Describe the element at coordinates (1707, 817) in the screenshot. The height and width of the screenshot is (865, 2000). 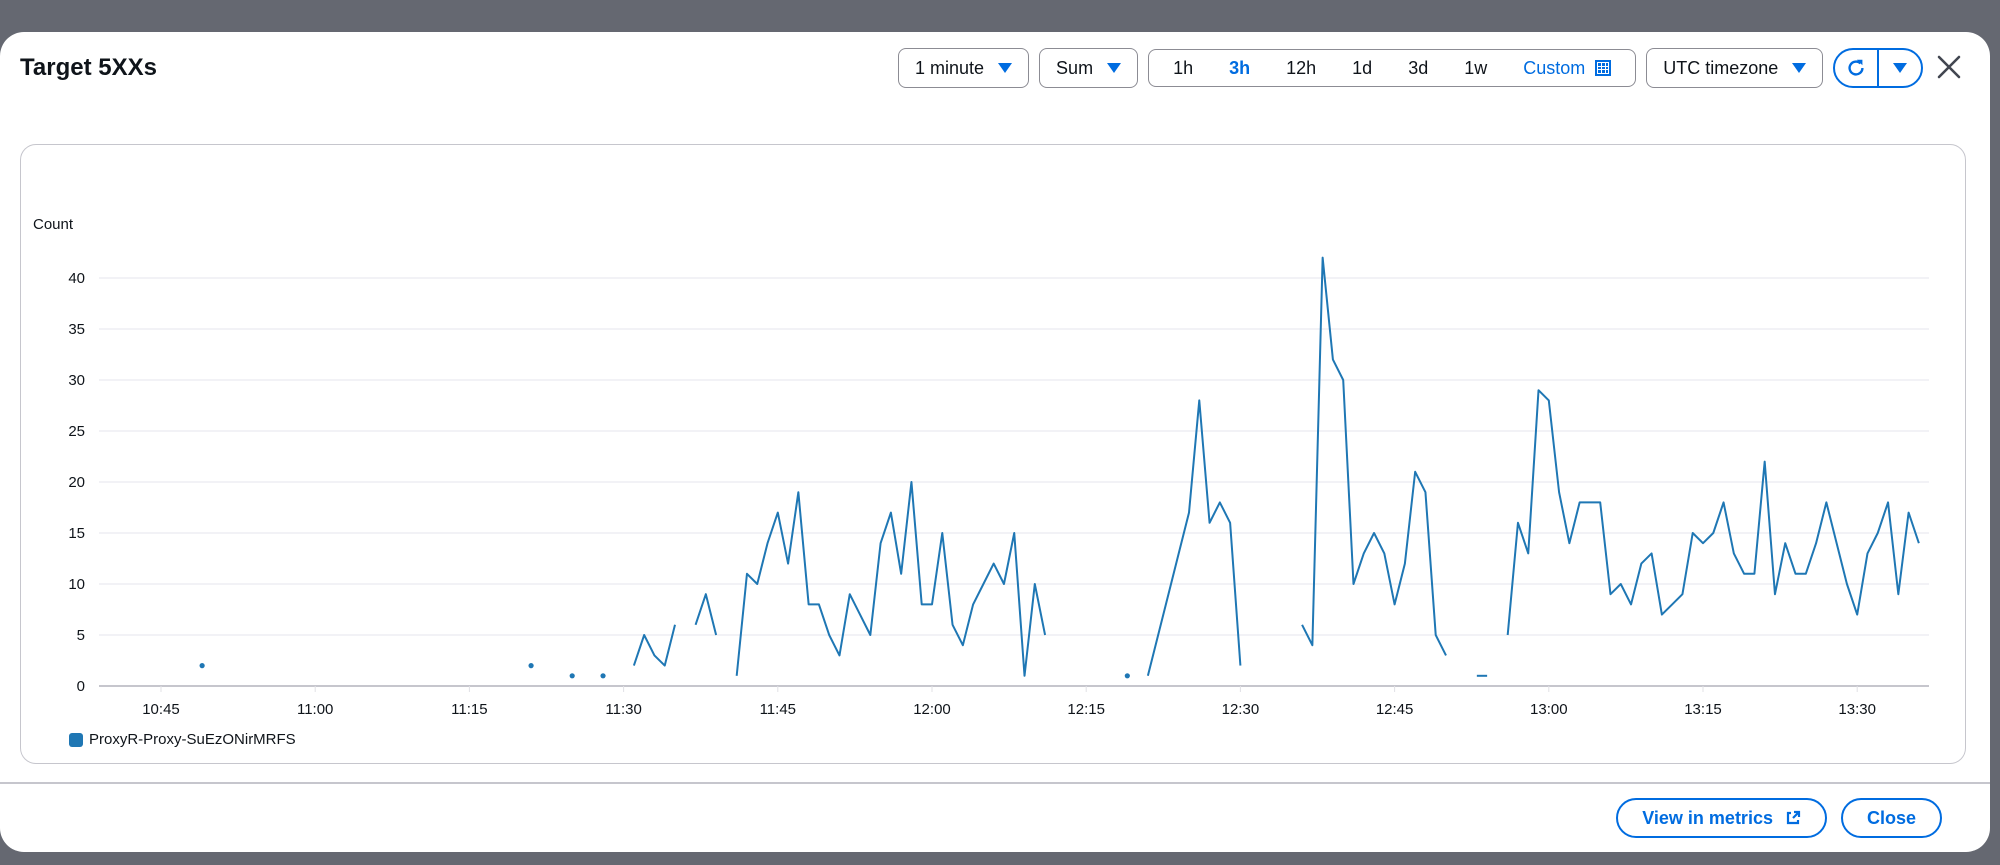
I see `view-in-metrics-label: View in metrics` at that location.